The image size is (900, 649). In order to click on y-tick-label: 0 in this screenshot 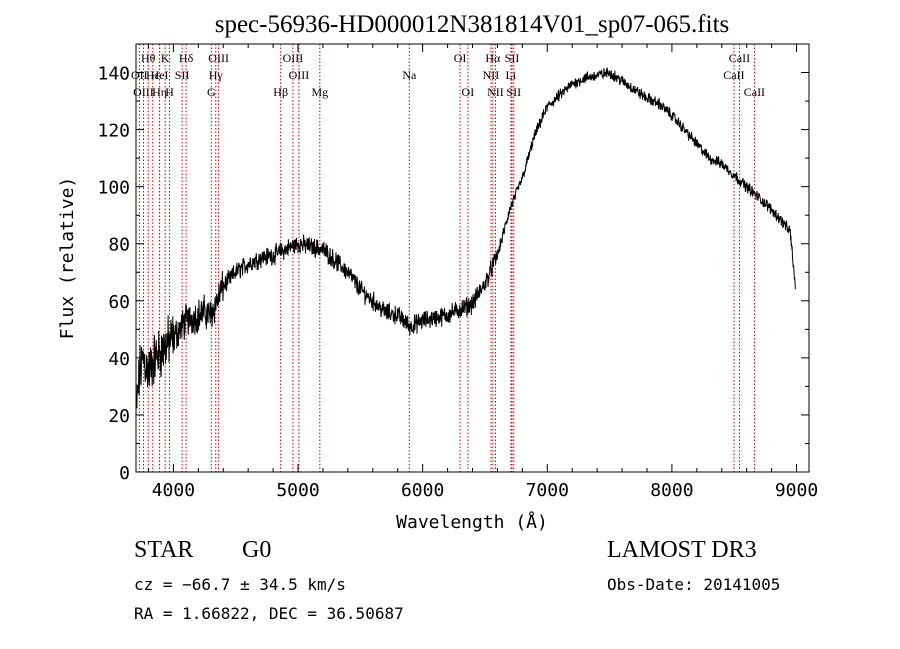, I will do `click(124, 473)`.